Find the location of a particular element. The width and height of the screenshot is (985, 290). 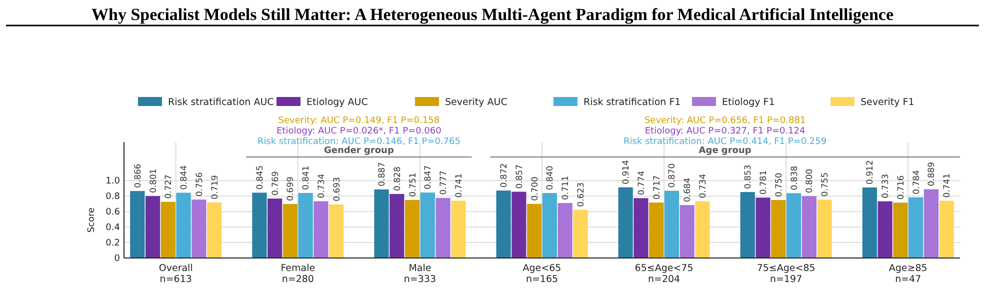

data-label: 0.847 is located at coordinates (429, 177).